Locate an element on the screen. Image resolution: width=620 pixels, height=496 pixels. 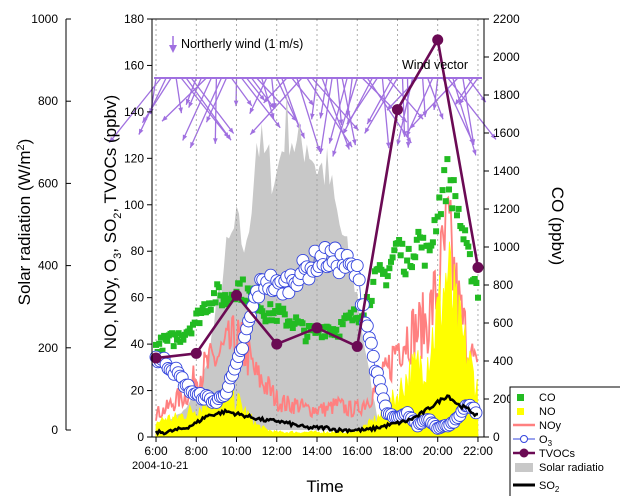
x-axis-tick-label: 10:00 is located at coordinates (236, 451).